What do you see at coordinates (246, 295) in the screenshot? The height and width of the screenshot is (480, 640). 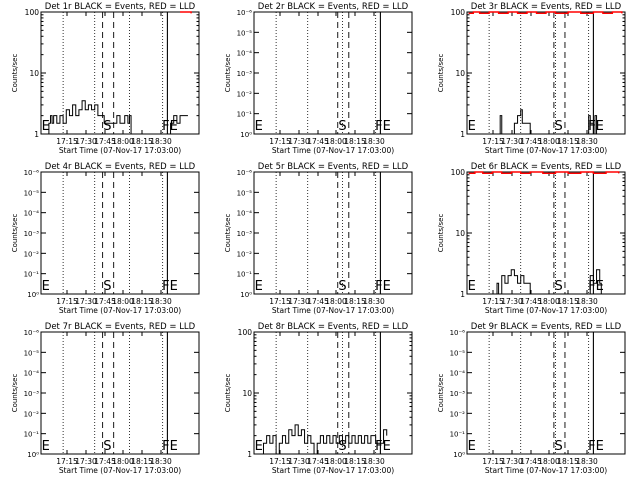 I see `y-tick-label: 10⁰` at bounding box center [246, 295].